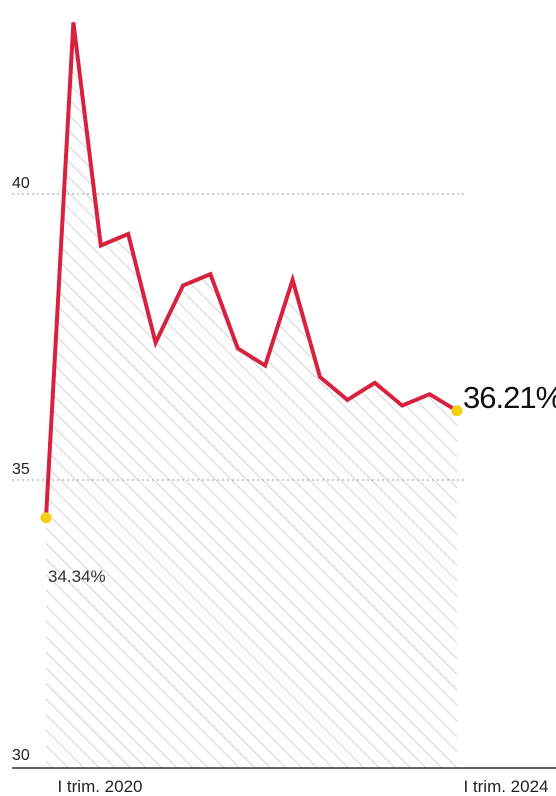 Image resolution: width=556 pixels, height=796 pixels. I want to click on start-value-label: 34.34%, so click(77, 576).